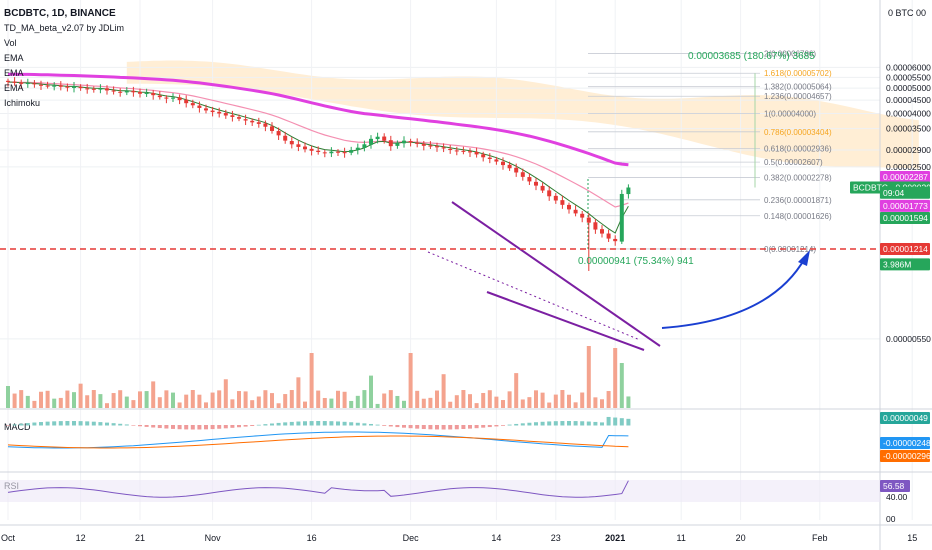 This screenshot has height=550, width=932. Describe the element at coordinates (905, 248) in the screenshot. I see `price-badge` at that location.